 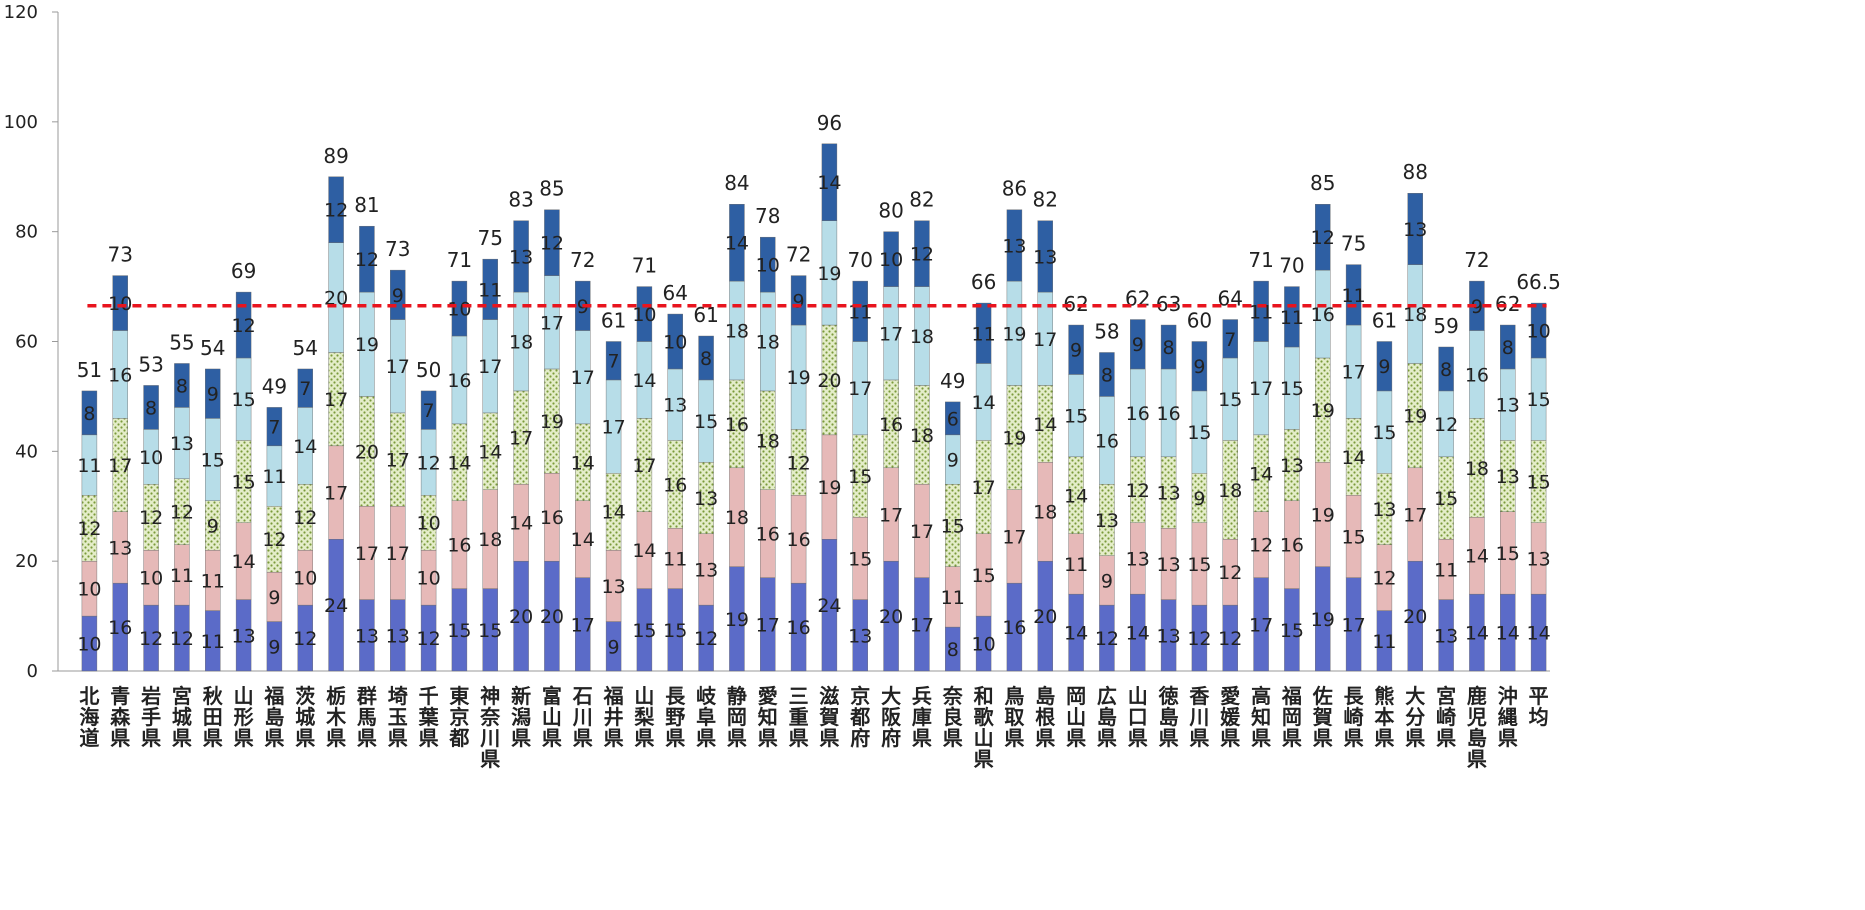 I want to click on x-category-label: 京, so click(x=459, y=717).